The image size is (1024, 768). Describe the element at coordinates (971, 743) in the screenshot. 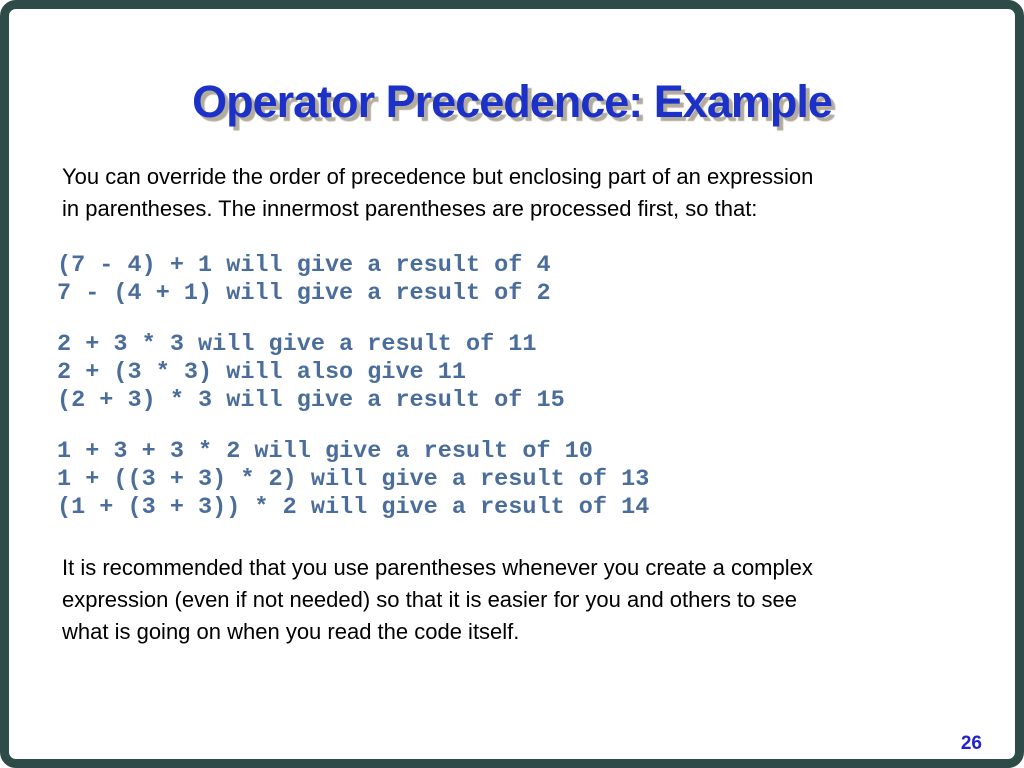

I see `page-number: 26` at that location.